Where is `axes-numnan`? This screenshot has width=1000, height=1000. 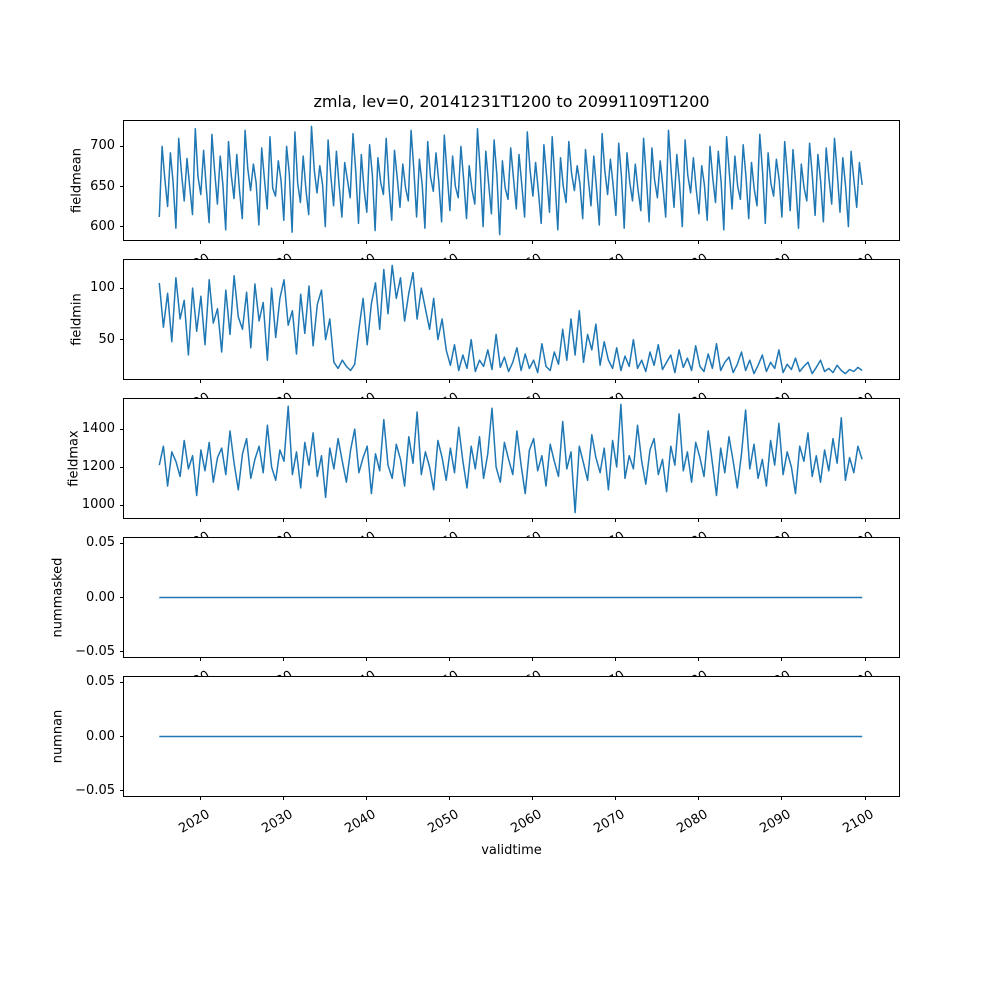
axes-numnan is located at coordinates (511, 736).